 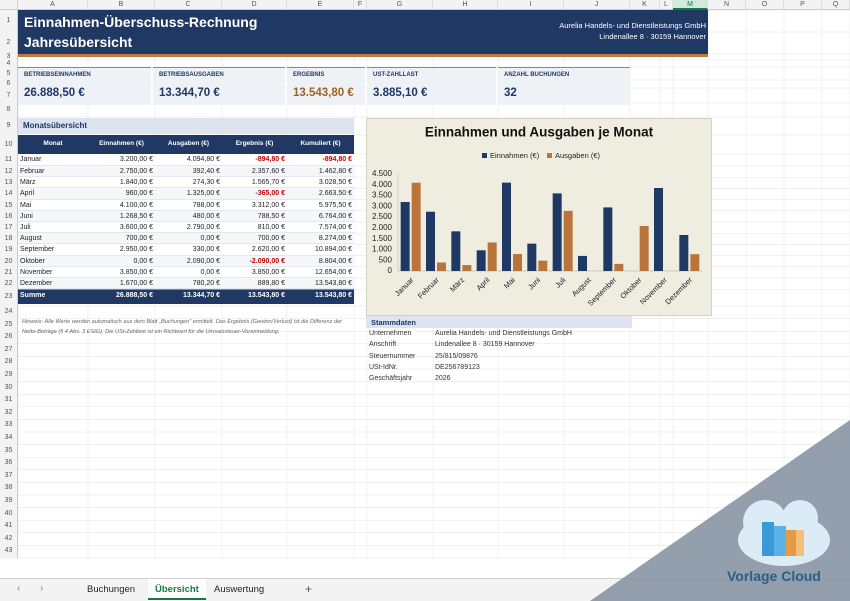 I want to click on table-cell: 3.600,00 €, so click(x=136, y=227).